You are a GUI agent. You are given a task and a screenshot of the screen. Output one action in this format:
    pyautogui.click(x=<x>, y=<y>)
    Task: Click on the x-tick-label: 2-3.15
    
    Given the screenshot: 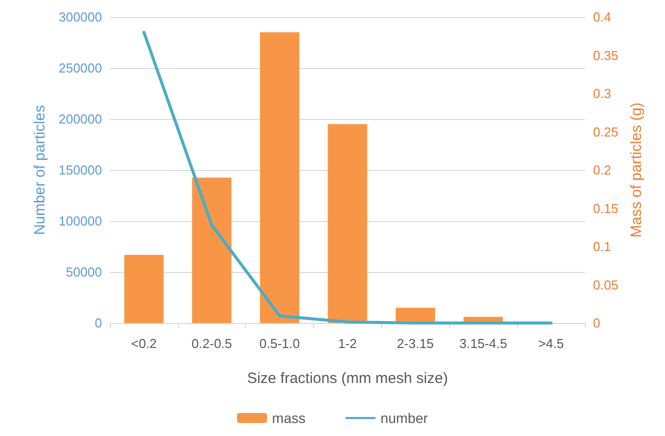 What is the action you would take?
    pyautogui.click(x=415, y=343)
    